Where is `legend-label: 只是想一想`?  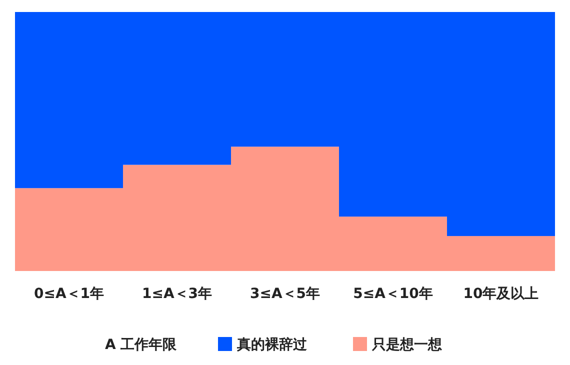 legend-label: 只是想一想 is located at coordinates (407, 345).